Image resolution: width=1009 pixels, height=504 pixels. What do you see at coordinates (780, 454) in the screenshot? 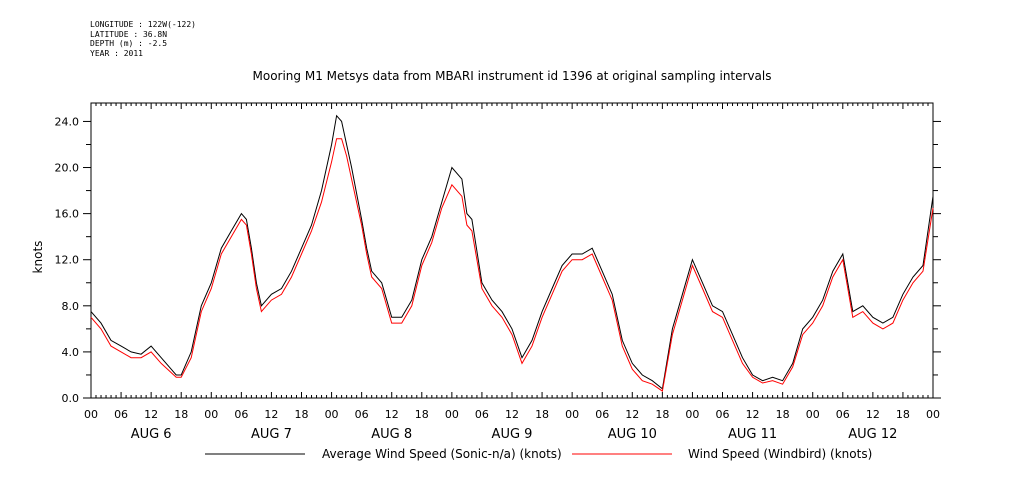
I see `legend-label-windbird: Wind Speed (Windbird) (knots)` at bounding box center [780, 454].